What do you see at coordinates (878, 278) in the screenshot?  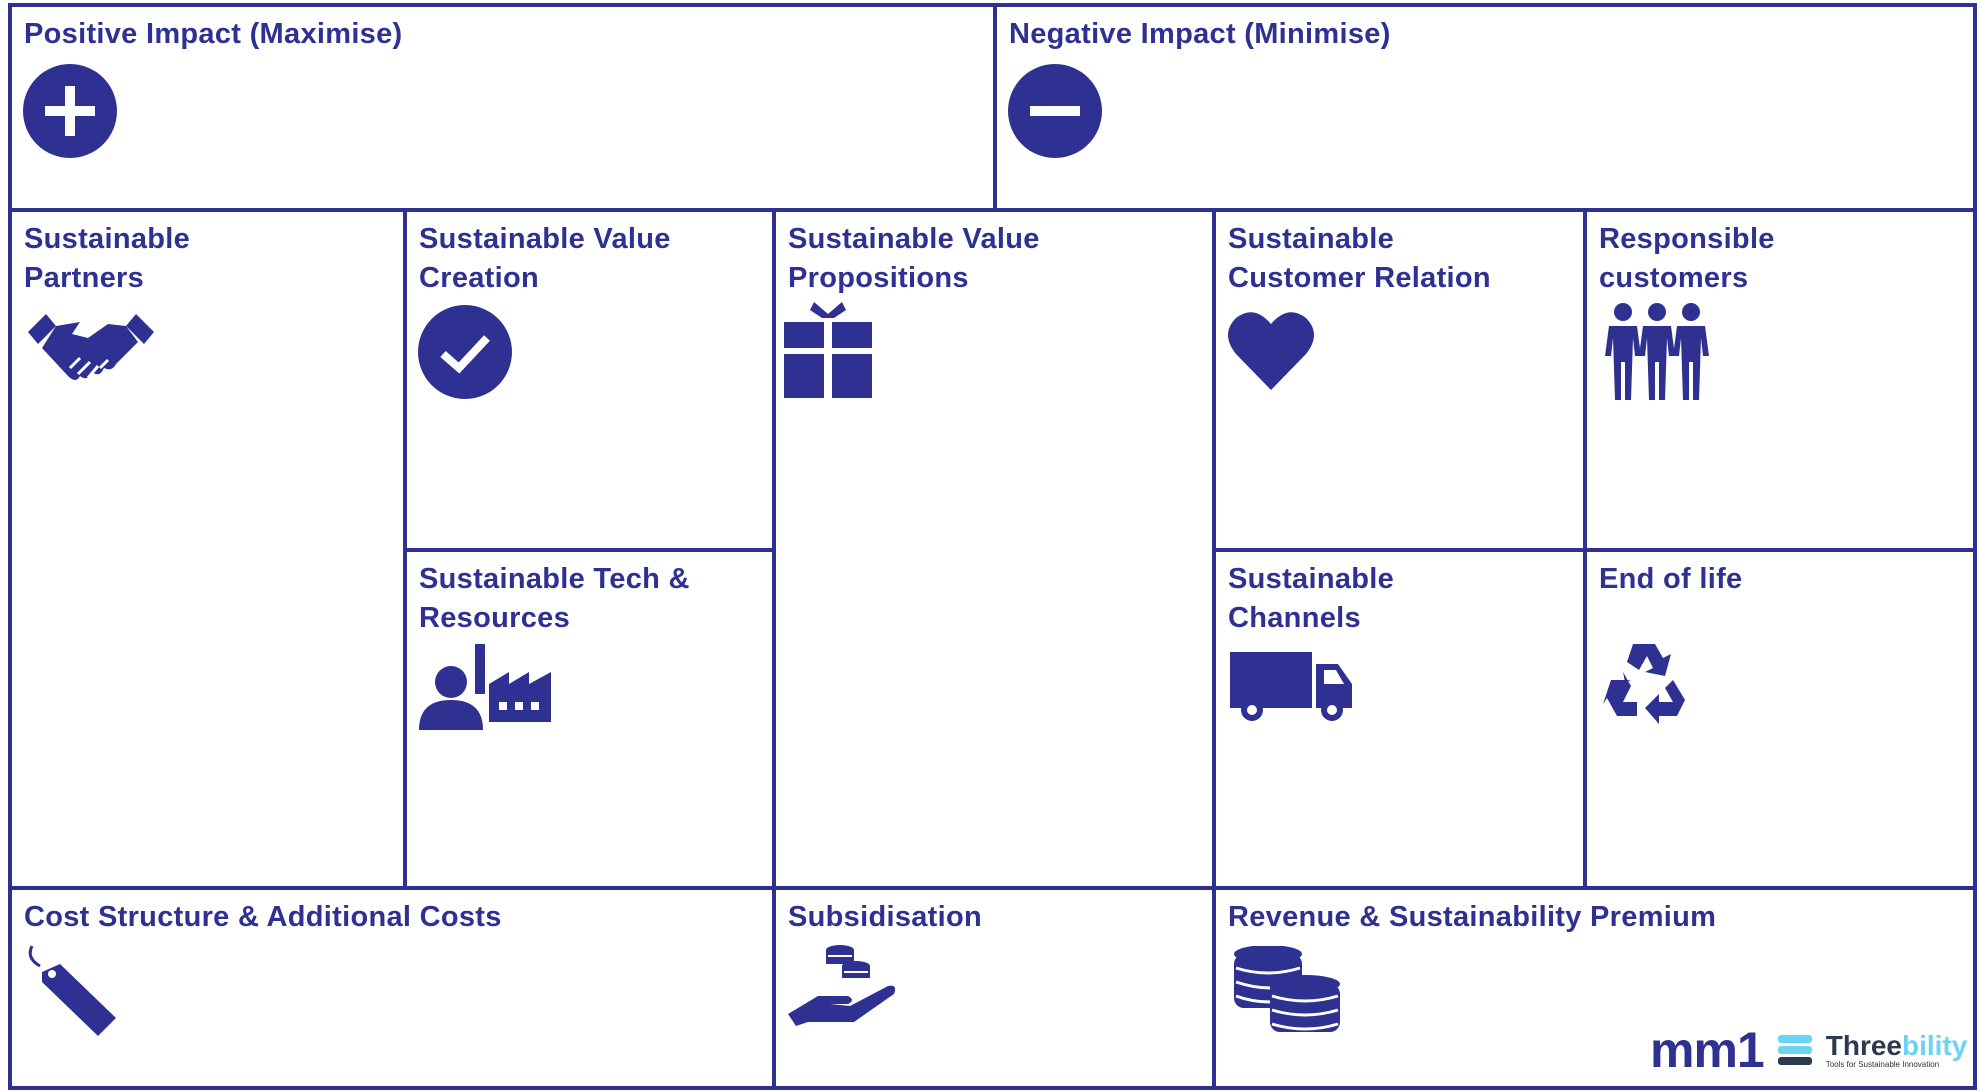 I see `cell-title: Propositions` at bounding box center [878, 278].